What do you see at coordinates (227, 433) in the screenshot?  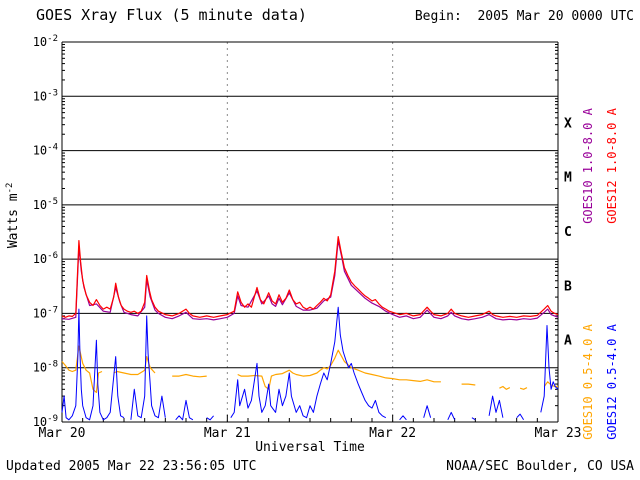 I see `x-tick-label: Mar 21` at bounding box center [227, 433].